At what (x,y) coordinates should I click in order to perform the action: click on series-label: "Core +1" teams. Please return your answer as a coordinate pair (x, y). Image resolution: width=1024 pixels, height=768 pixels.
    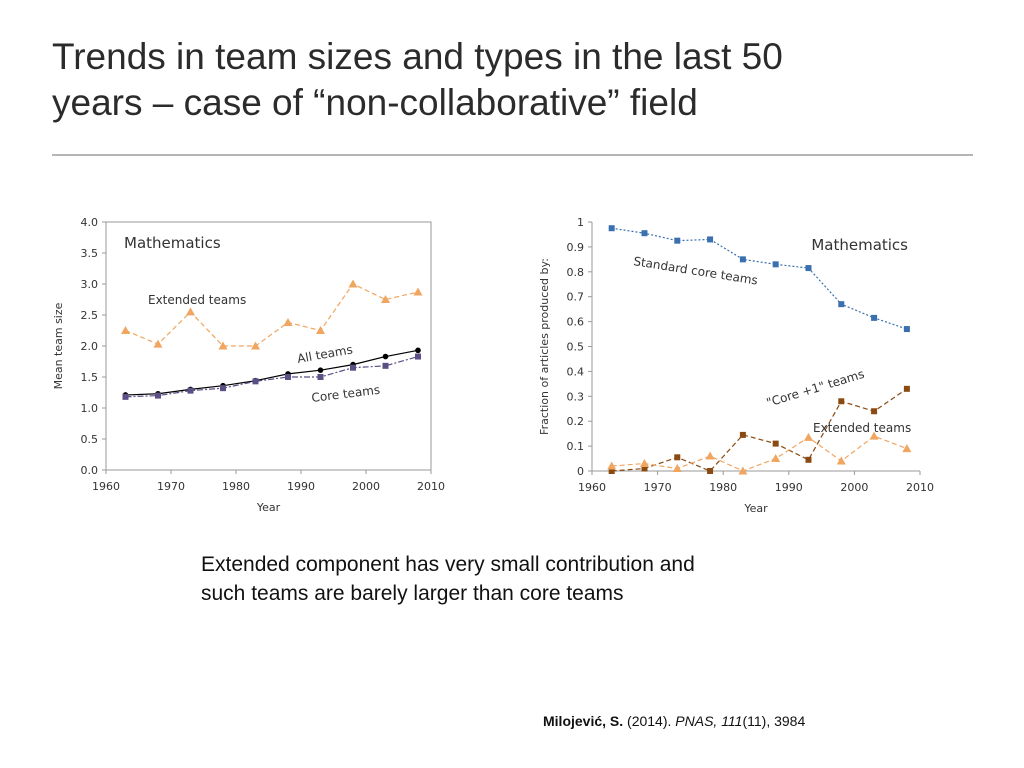
    Looking at the image, I should click on (815, 388).